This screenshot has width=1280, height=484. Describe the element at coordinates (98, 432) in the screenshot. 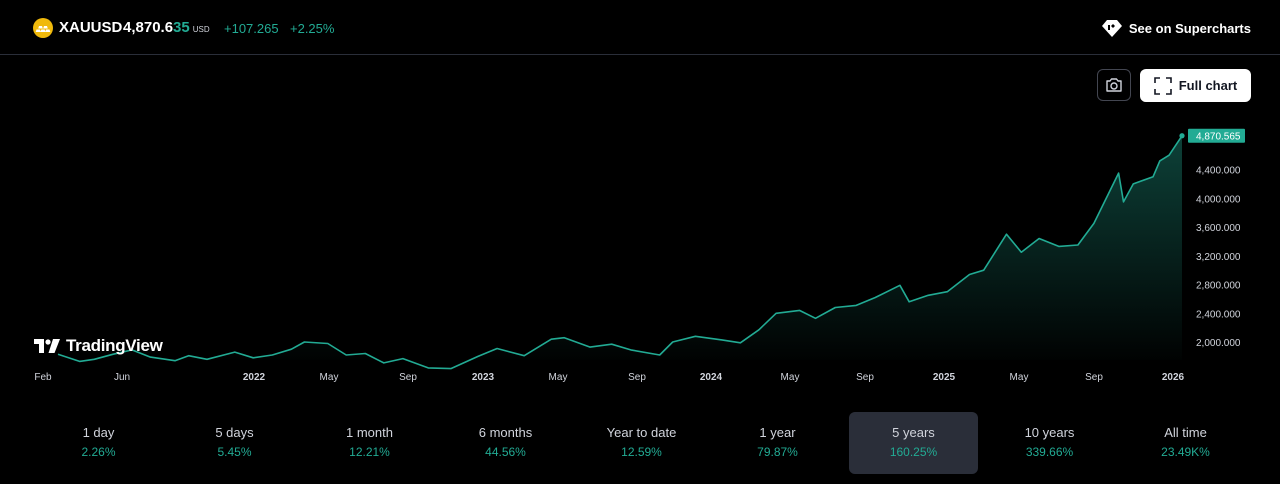

I see `period-label: 1 day` at that location.